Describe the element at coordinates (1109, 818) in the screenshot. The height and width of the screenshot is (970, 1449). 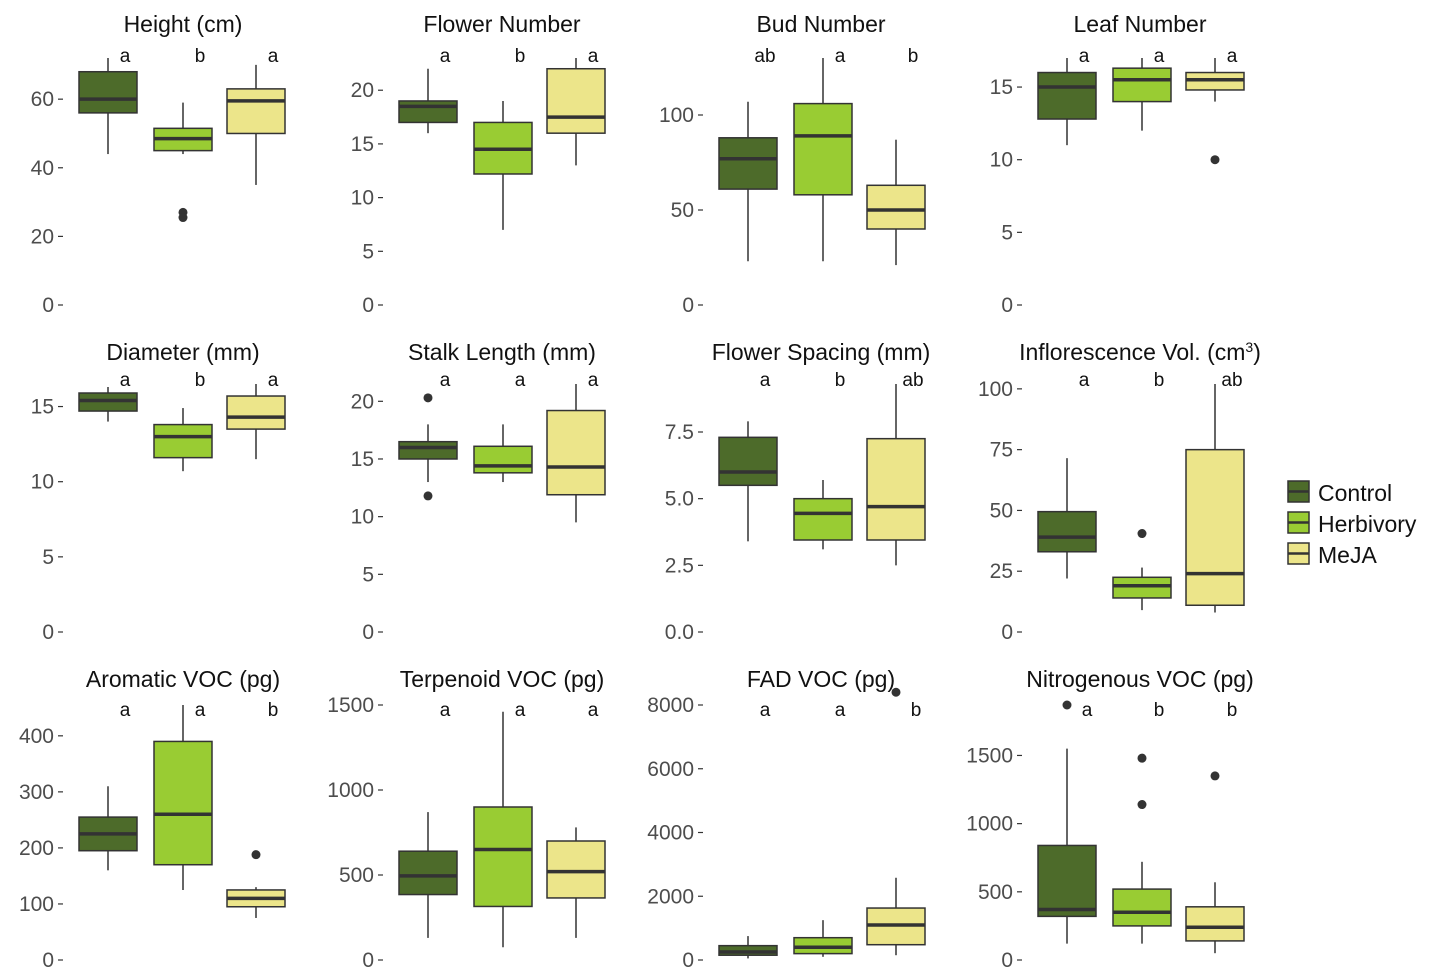
I see `panel-nitrogenous-voc-pg: Nitrogenous VOC (pg) 0 500 1000 1500 a b b` at that location.